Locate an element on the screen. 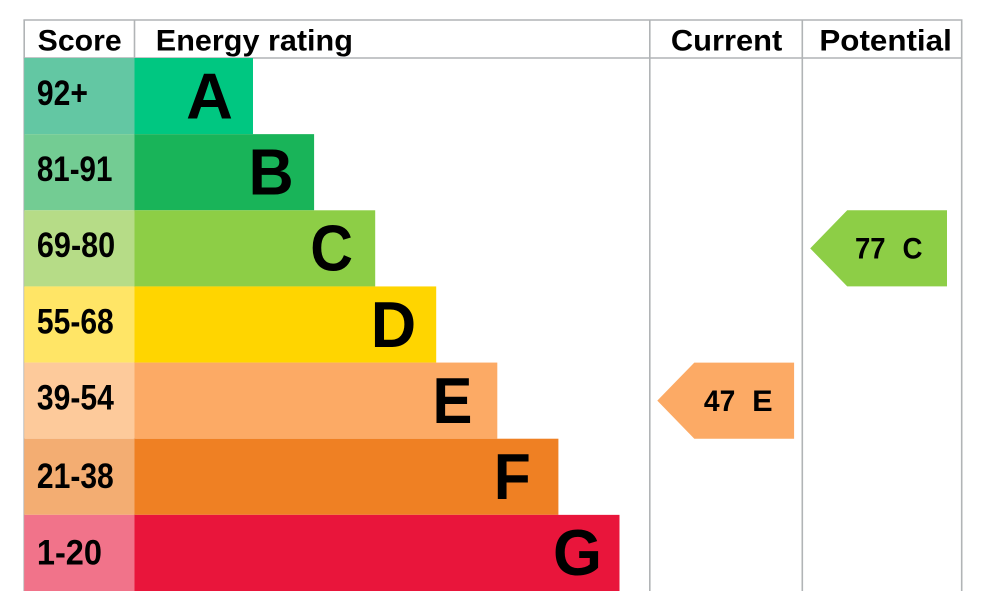 This screenshot has width=988, height=615. svg-text: 81-91 is located at coordinates (75, 169).